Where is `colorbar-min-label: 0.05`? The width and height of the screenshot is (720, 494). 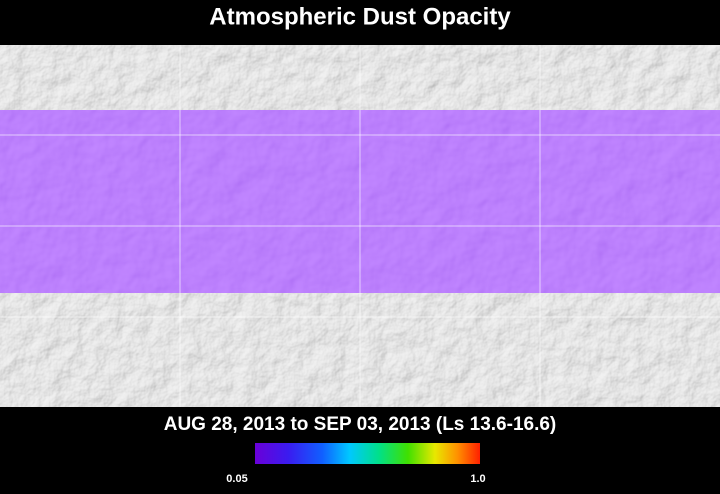
colorbar-min-label: 0.05 is located at coordinates (236, 479).